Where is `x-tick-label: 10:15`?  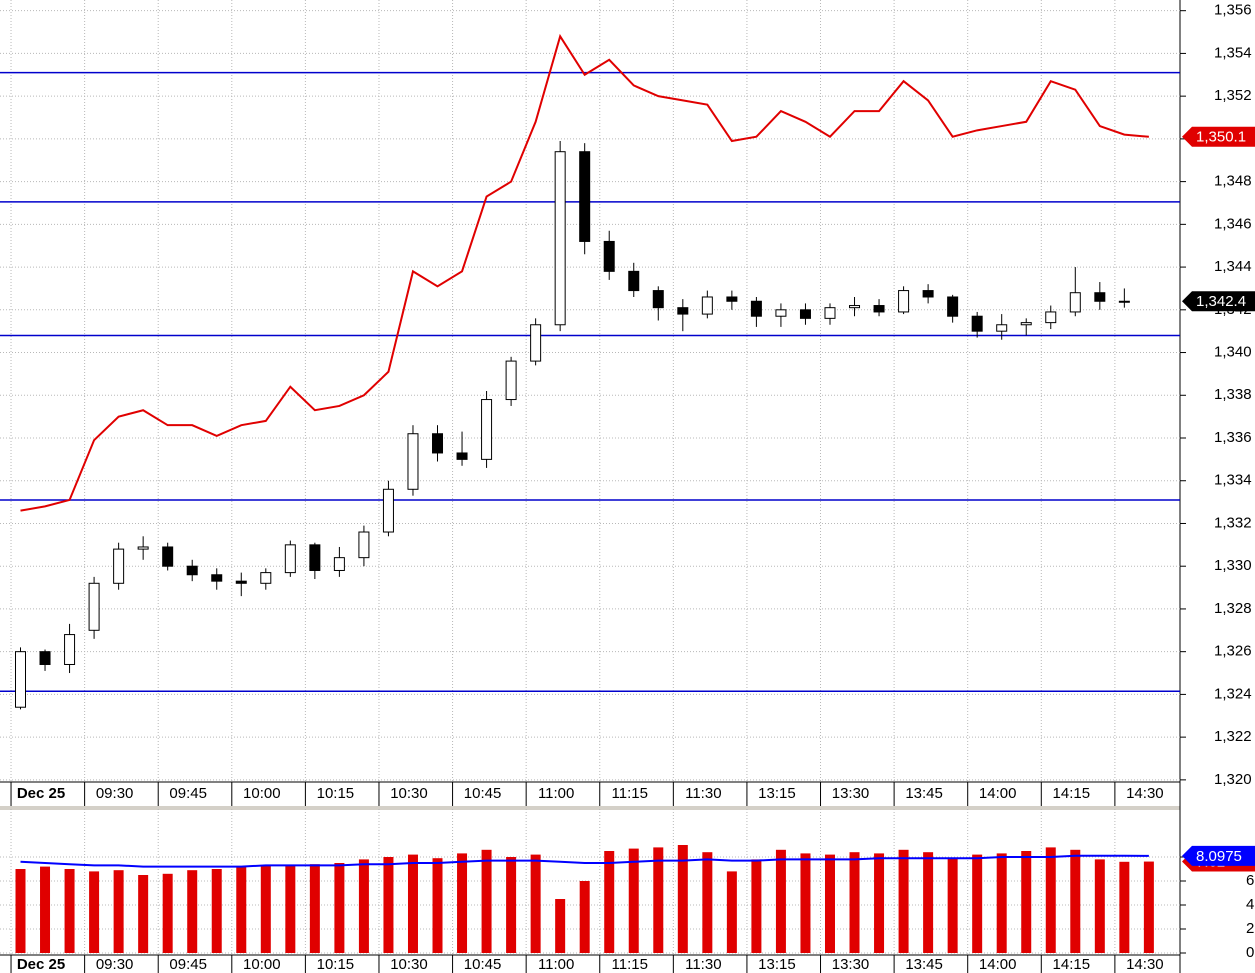 x-tick-label: 10:15 is located at coordinates (336, 793).